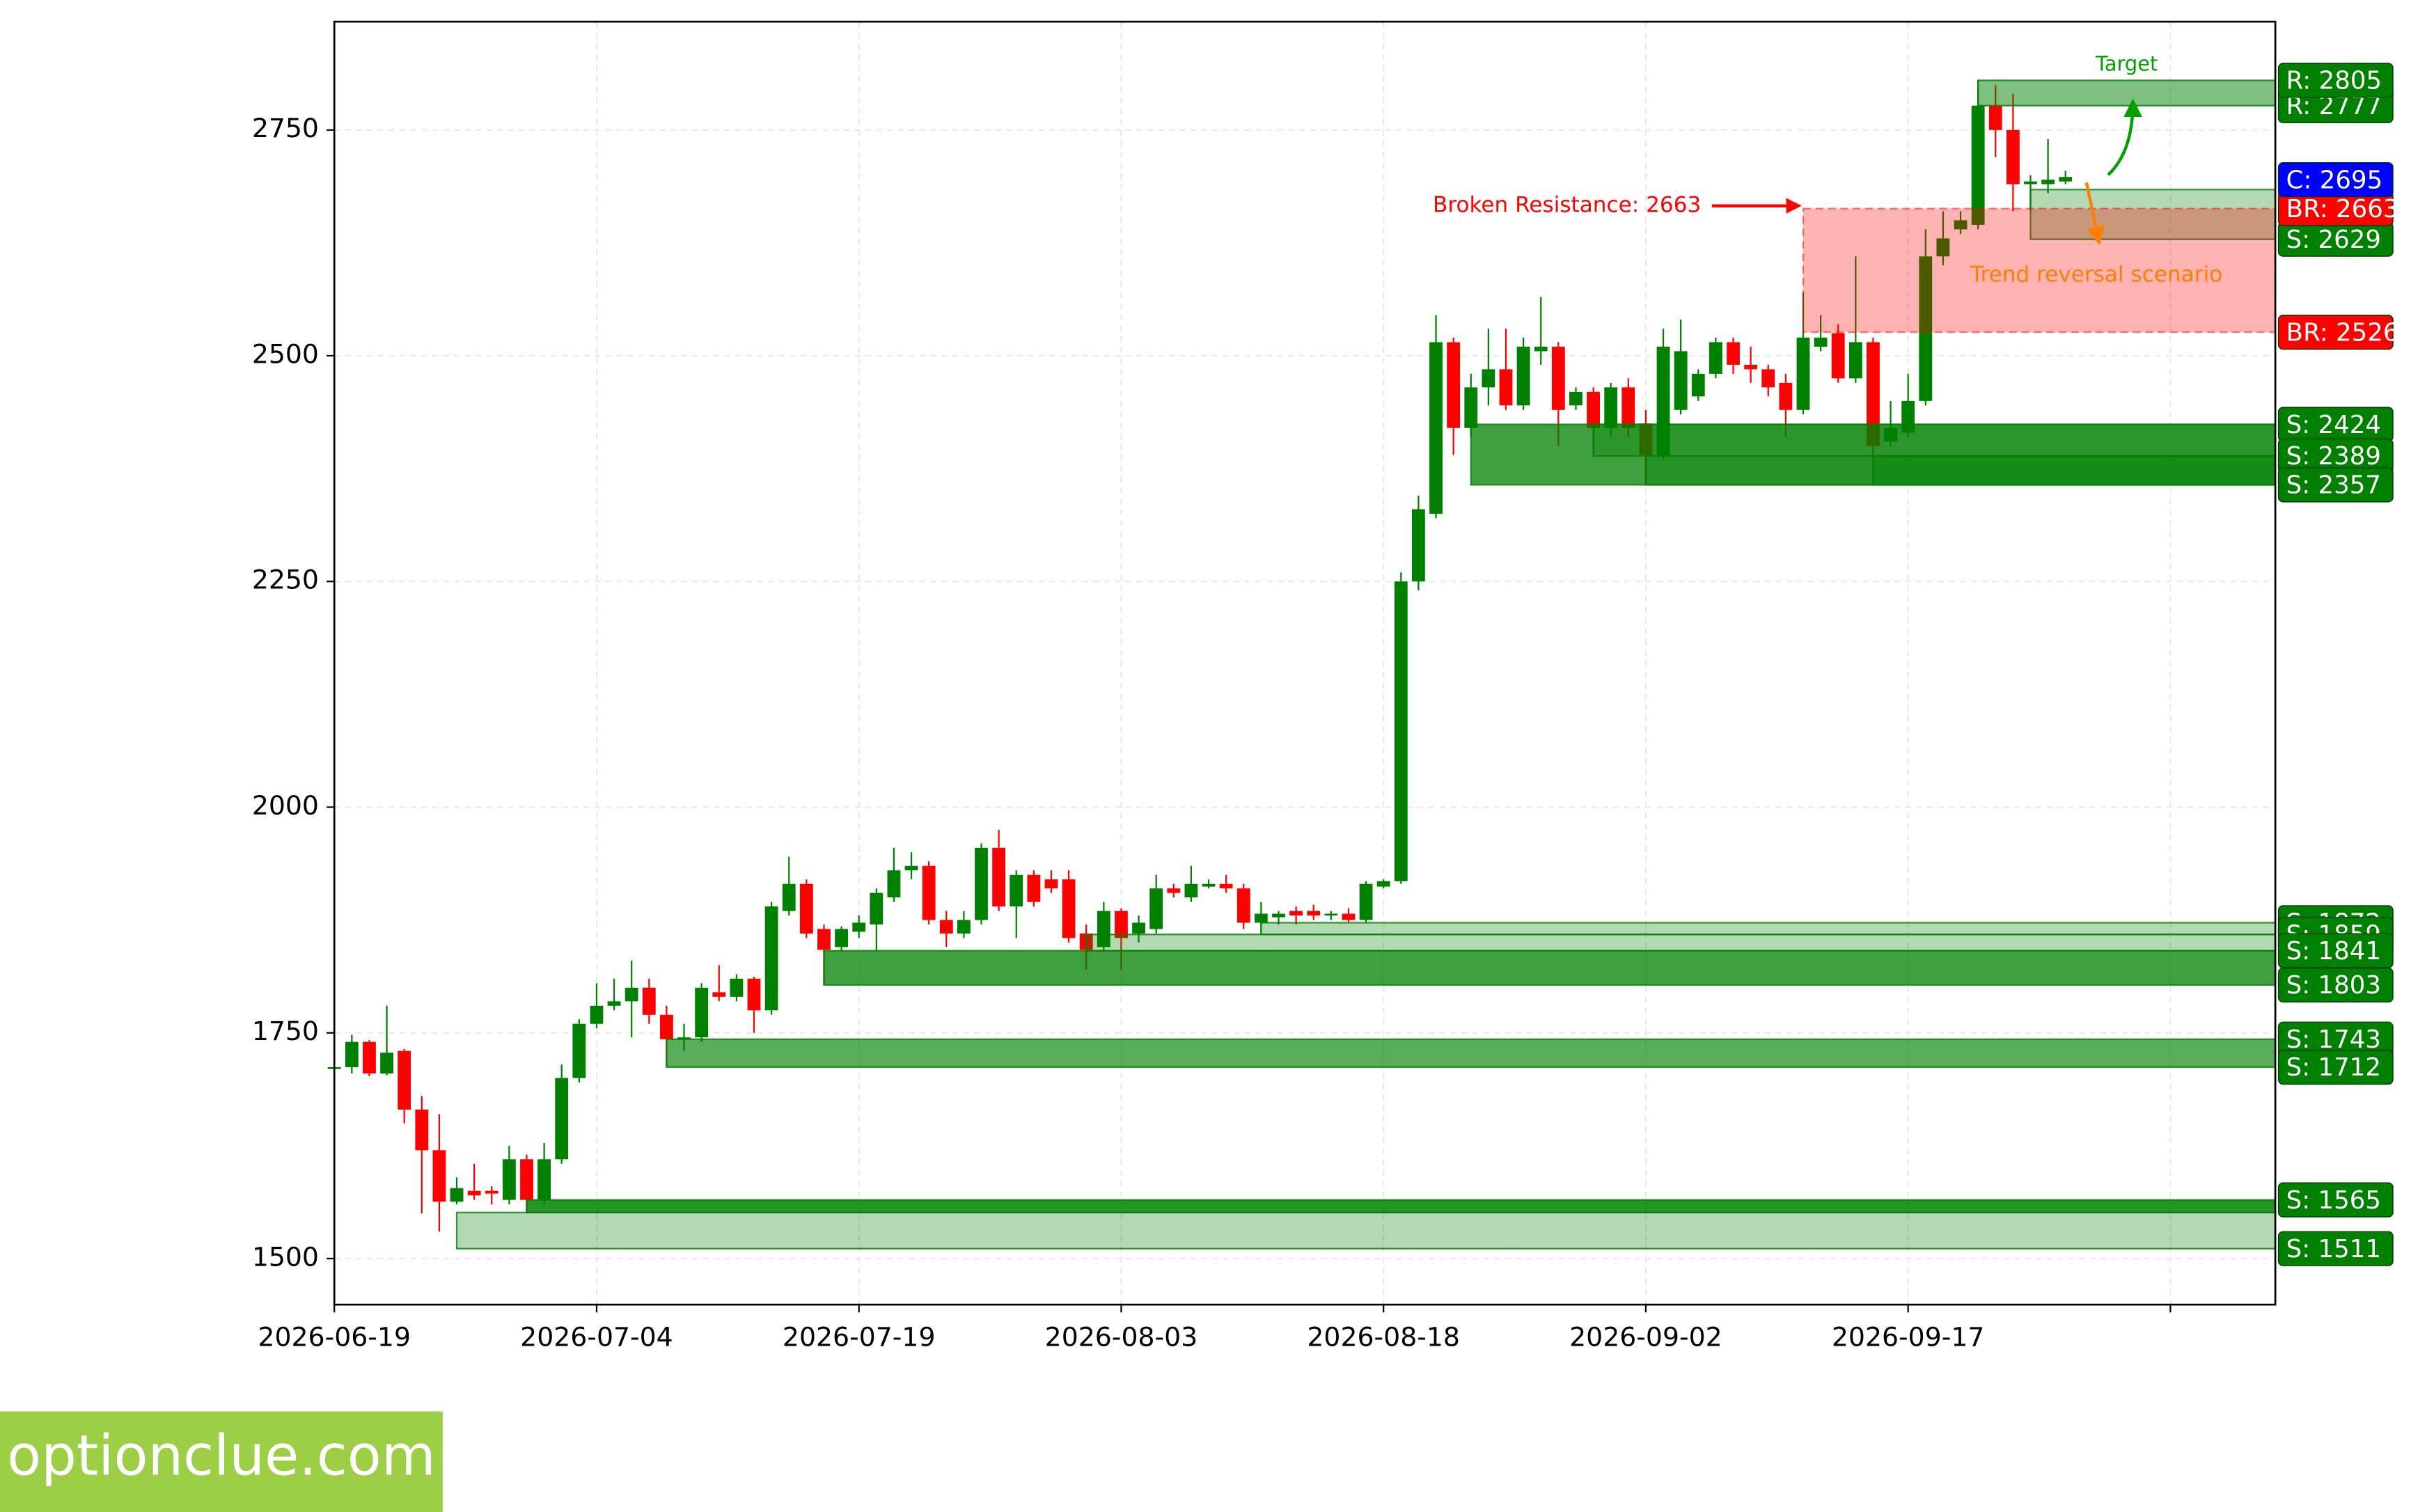  What do you see at coordinates (221, 1462) in the screenshot?
I see `watermark-box` at bounding box center [221, 1462].